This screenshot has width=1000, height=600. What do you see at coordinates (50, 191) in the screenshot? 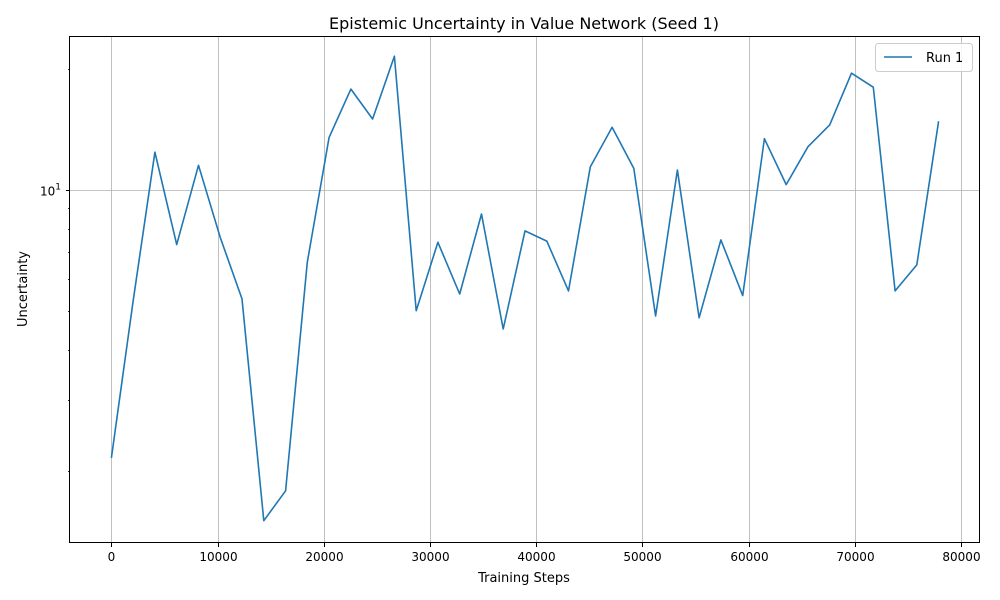
I see `y-tick-label: 101` at bounding box center [50, 191].